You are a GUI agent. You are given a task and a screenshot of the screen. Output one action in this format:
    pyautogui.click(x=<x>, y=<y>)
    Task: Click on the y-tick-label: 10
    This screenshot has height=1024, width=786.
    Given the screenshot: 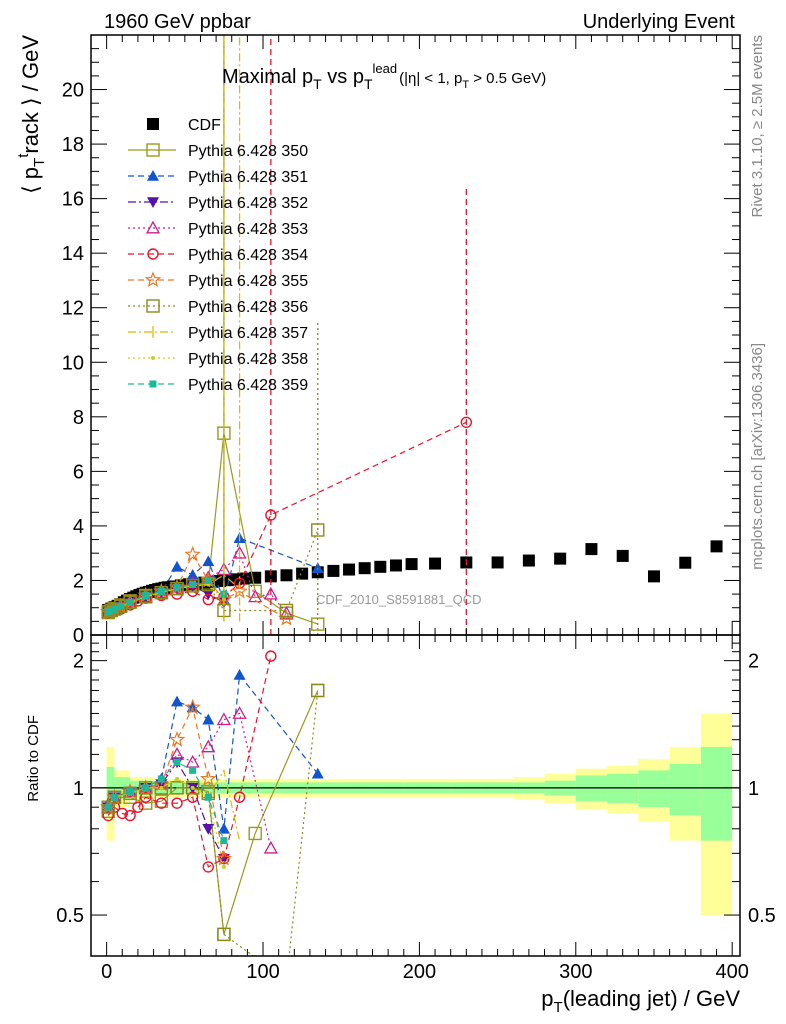 What is the action you would take?
    pyautogui.click(x=73, y=363)
    